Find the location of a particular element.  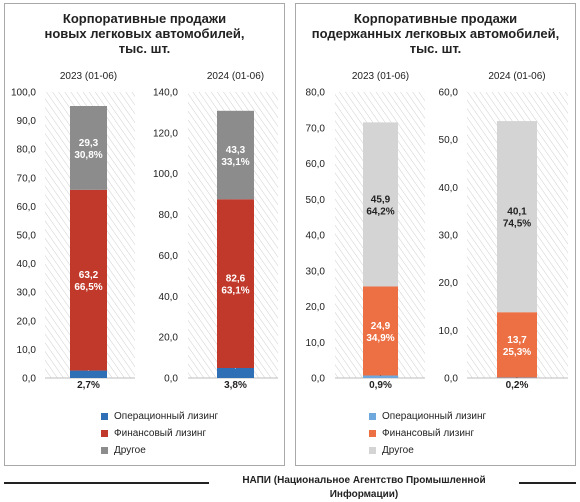

data-label-value: 63,2 is located at coordinates (89, 275).